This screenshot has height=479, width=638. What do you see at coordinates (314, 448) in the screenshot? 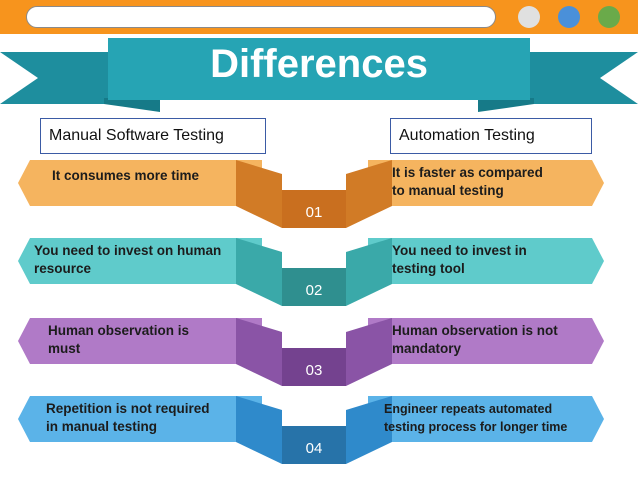
I see `row-number-4: 04` at bounding box center [314, 448].